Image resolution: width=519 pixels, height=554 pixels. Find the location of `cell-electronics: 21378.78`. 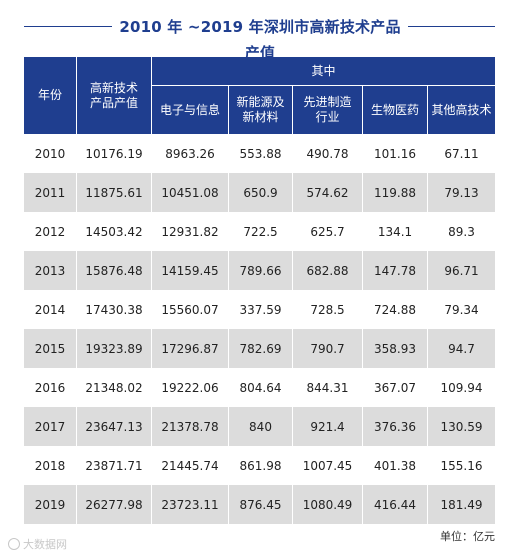

cell-electronics: 21378.78 is located at coordinates (190, 426).